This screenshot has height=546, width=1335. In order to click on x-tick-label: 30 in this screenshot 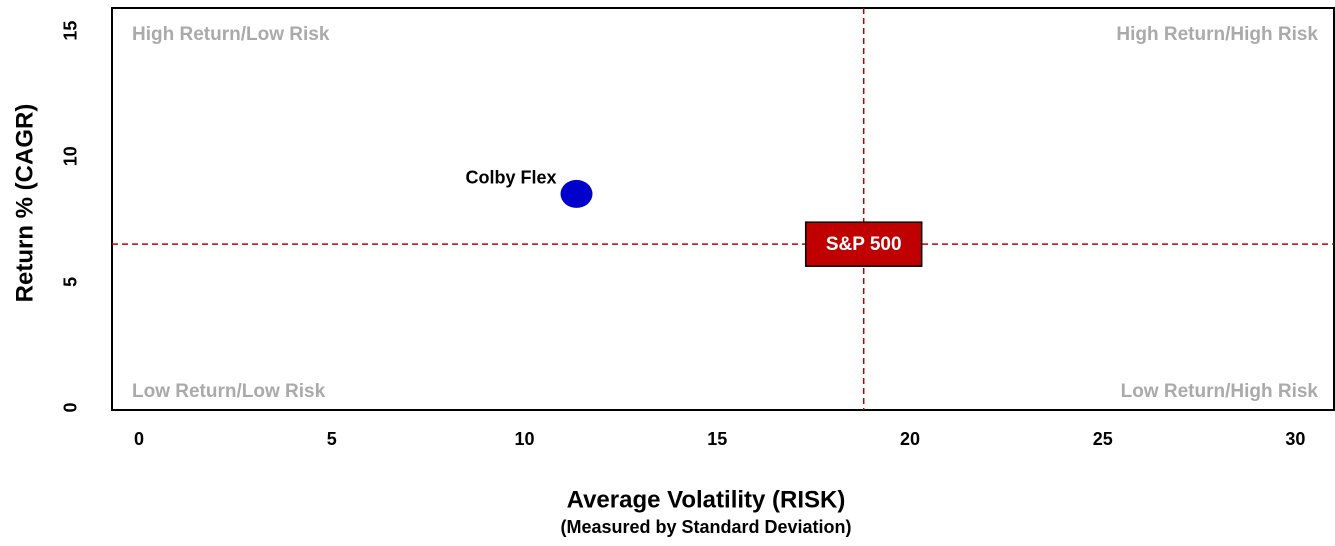, I will do `click(1295, 439)`.